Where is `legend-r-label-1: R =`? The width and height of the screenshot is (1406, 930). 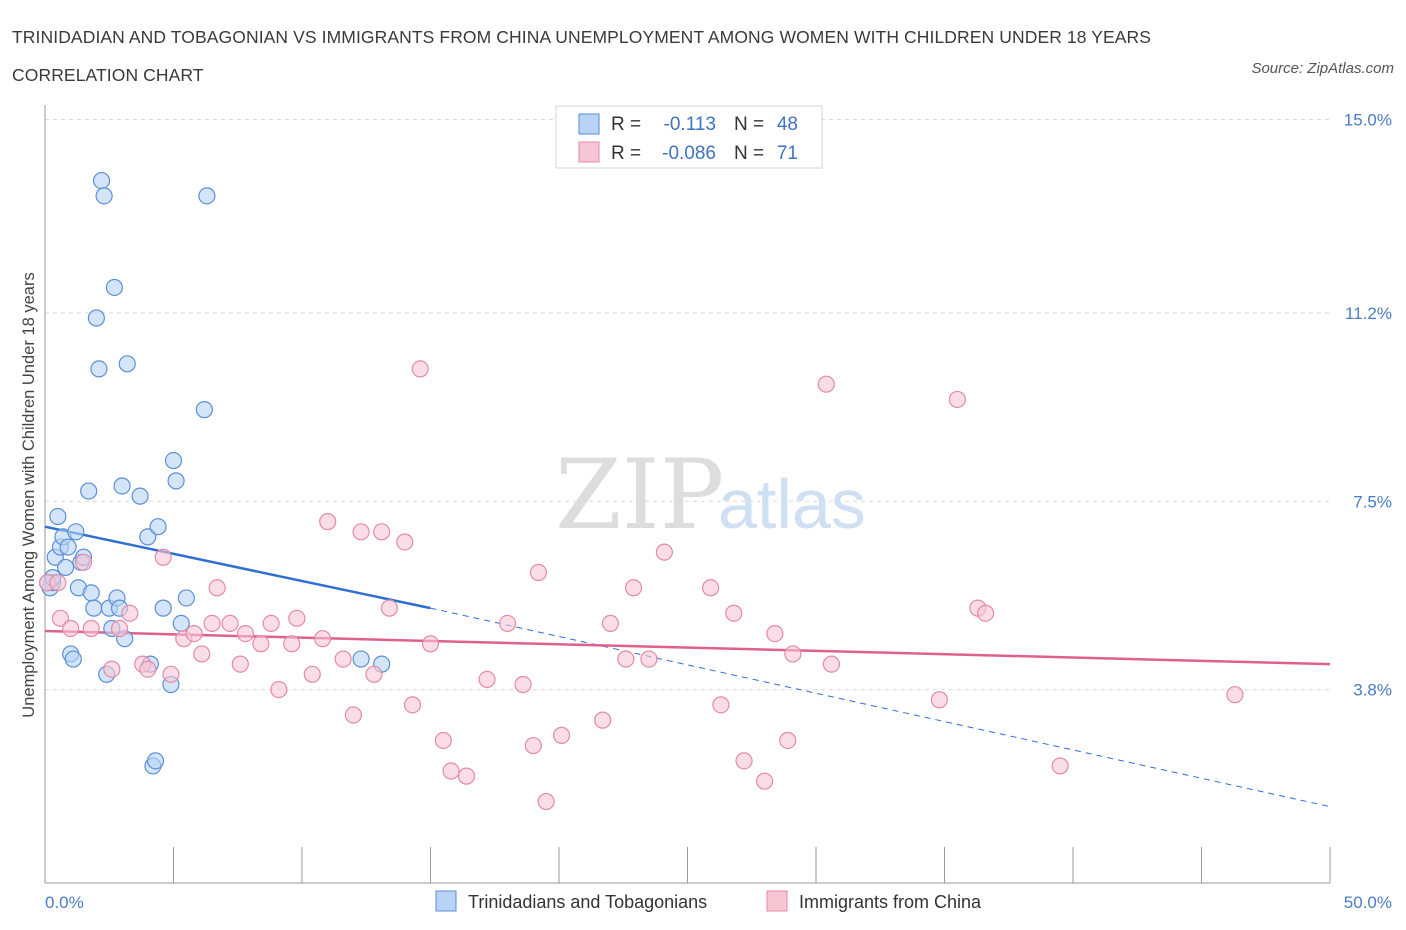
legend-r-label-1: R = is located at coordinates (626, 124).